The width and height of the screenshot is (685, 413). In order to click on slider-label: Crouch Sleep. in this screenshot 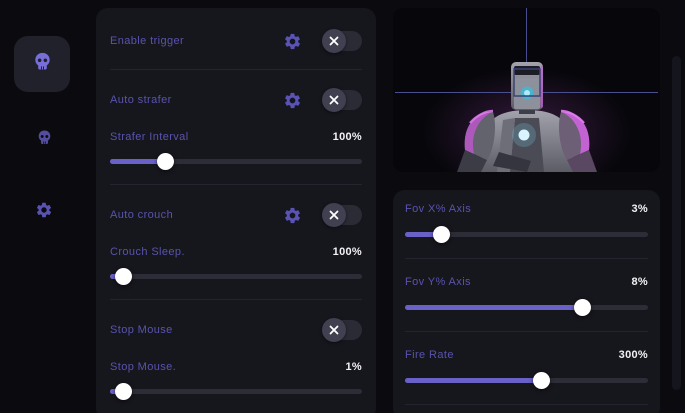, I will do `click(147, 252)`.